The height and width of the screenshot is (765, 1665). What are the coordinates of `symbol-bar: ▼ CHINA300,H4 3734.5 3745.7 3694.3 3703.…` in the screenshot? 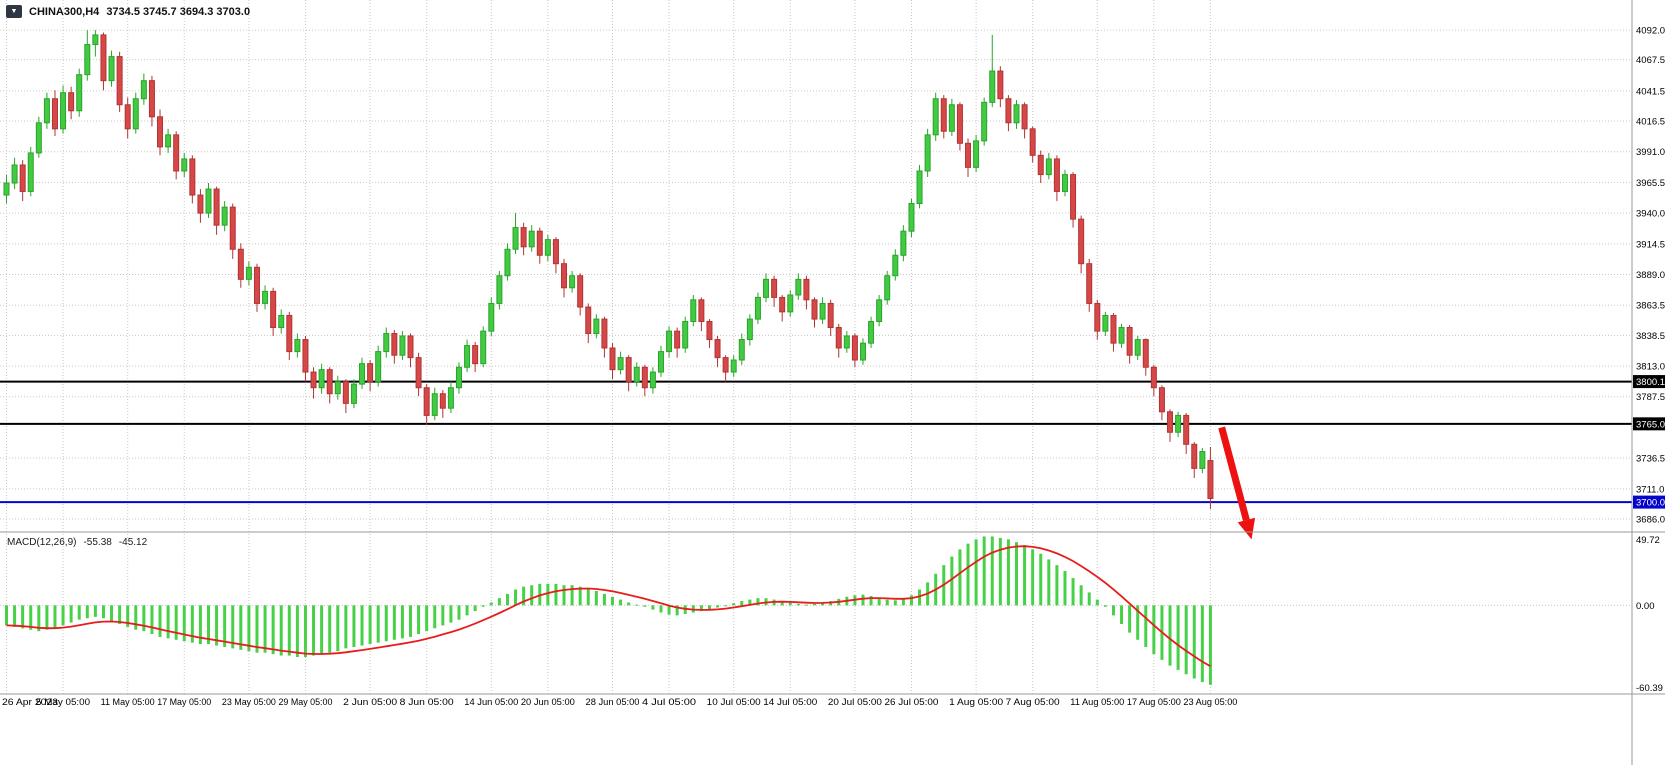 It's located at (128, 11).